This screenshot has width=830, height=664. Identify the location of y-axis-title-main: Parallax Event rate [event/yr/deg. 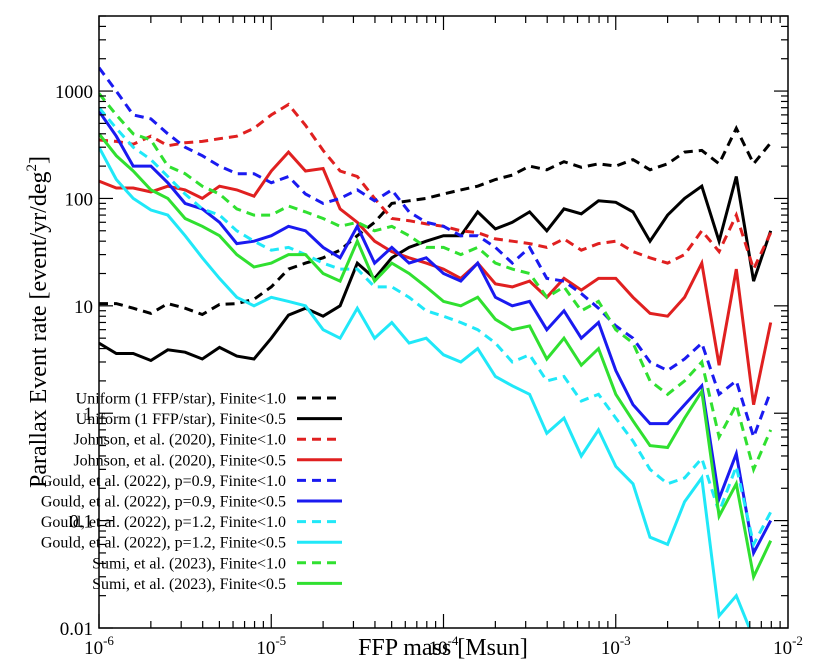
(39, 329).